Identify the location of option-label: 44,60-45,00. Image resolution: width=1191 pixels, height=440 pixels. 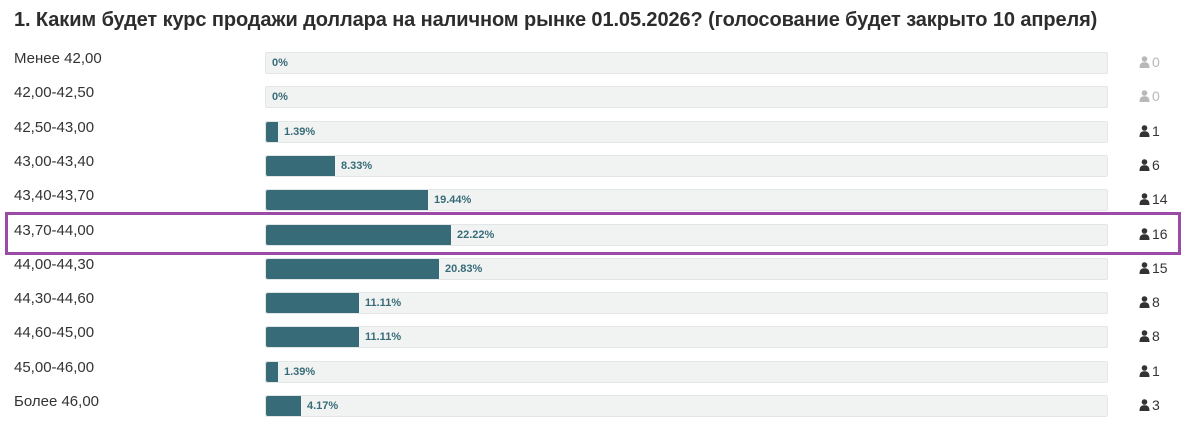
(54, 333).